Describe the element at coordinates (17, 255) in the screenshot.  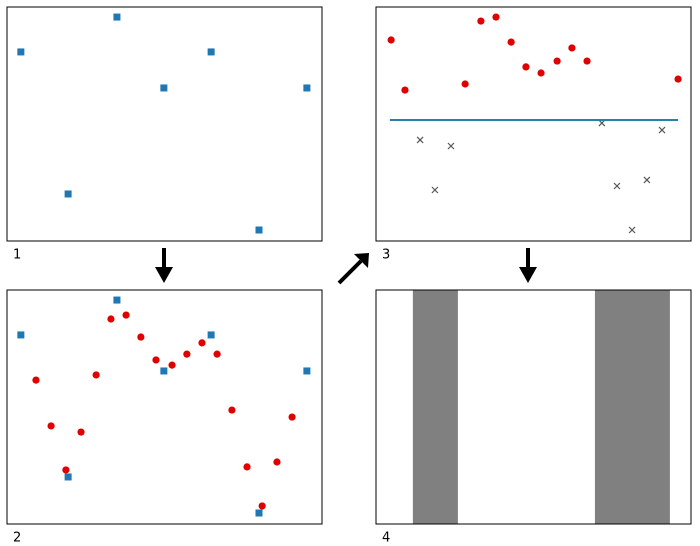
I see `panel-label: 1` at that location.